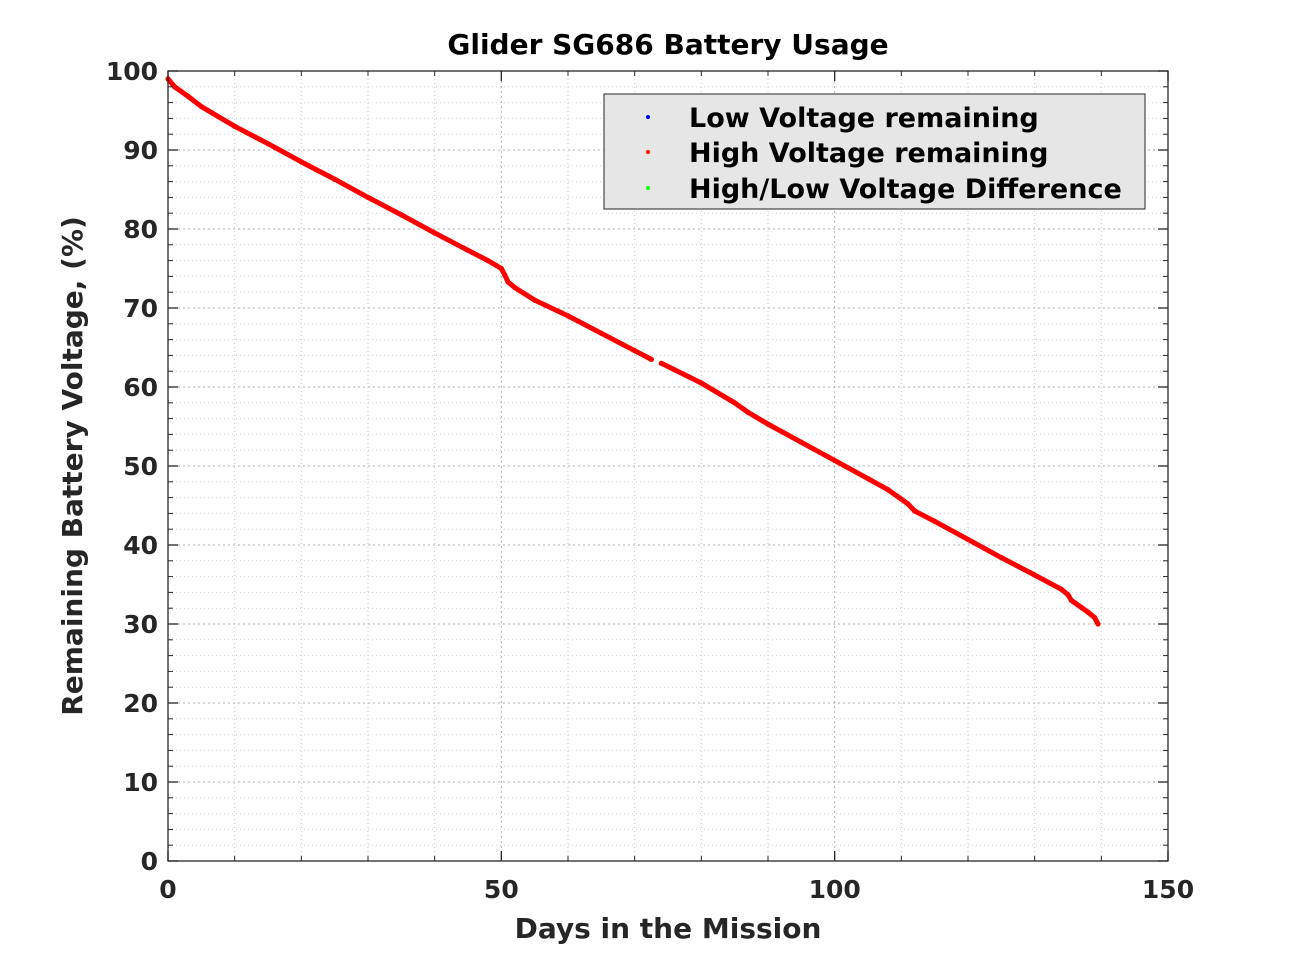 The height and width of the screenshot is (968, 1291). What do you see at coordinates (72, 466) in the screenshot?
I see `y-axis-label: Remaining Battery Voltage, (%)` at bounding box center [72, 466].